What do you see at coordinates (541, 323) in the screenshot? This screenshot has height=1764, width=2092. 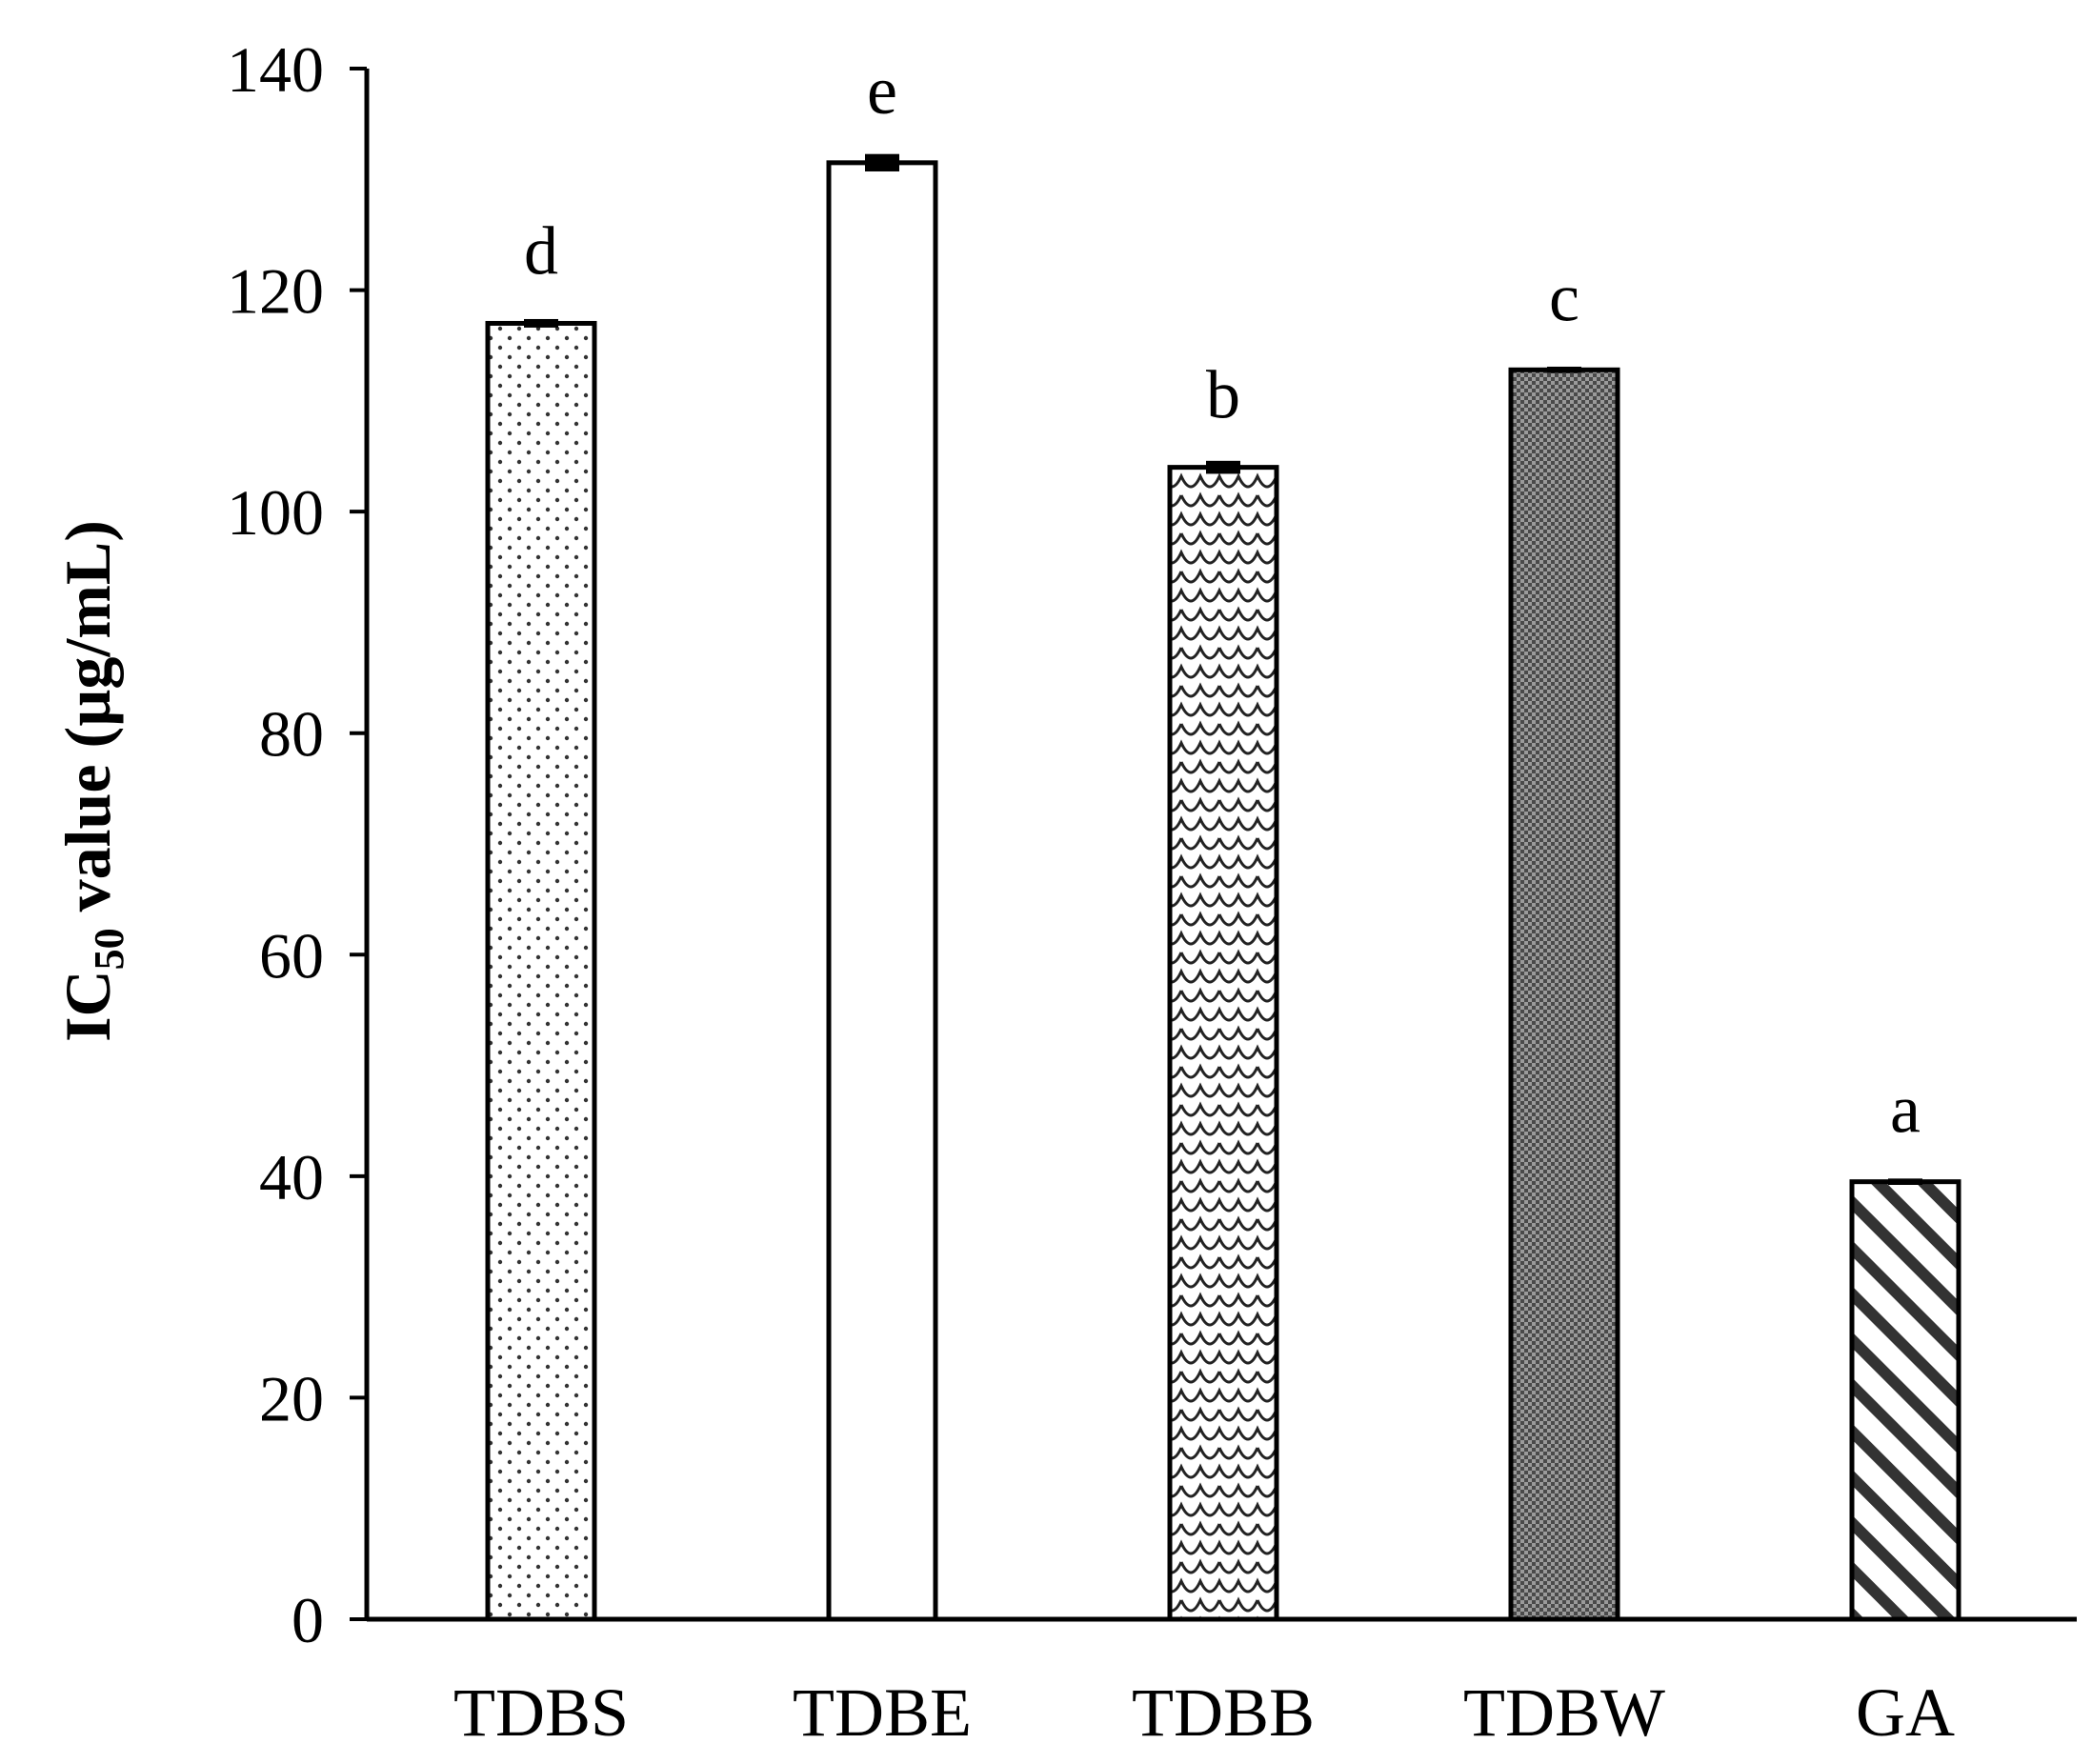 I see `error-cap-tdbs` at bounding box center [541, 323].